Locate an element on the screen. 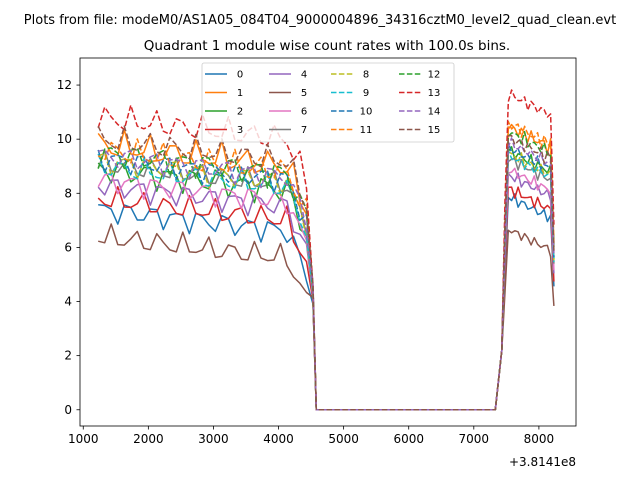  x-tick-label: 2000 is located at coordinates (148, 439).